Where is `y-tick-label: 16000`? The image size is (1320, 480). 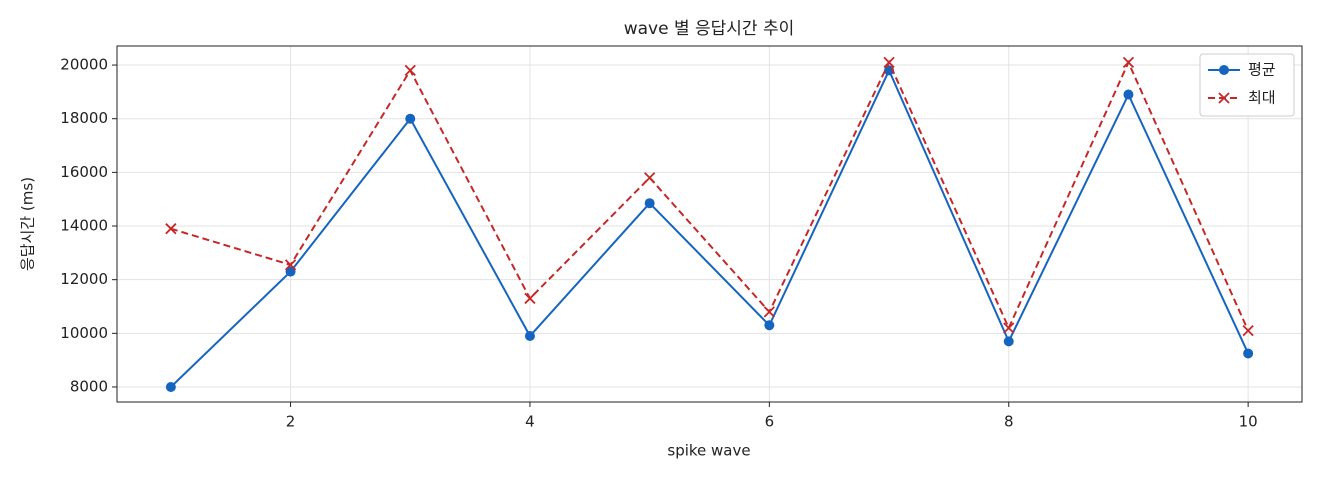
y-tick-label: 16000 is located at coordinates (84, 172).